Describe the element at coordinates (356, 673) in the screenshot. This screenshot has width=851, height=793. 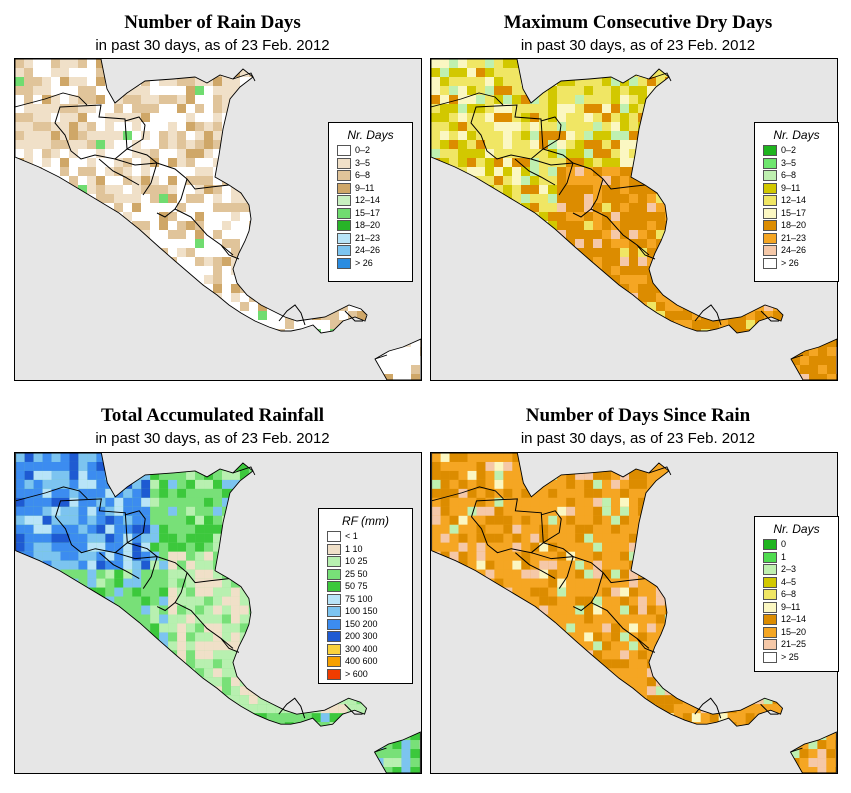
I see `legend-label: > 600` at that location.